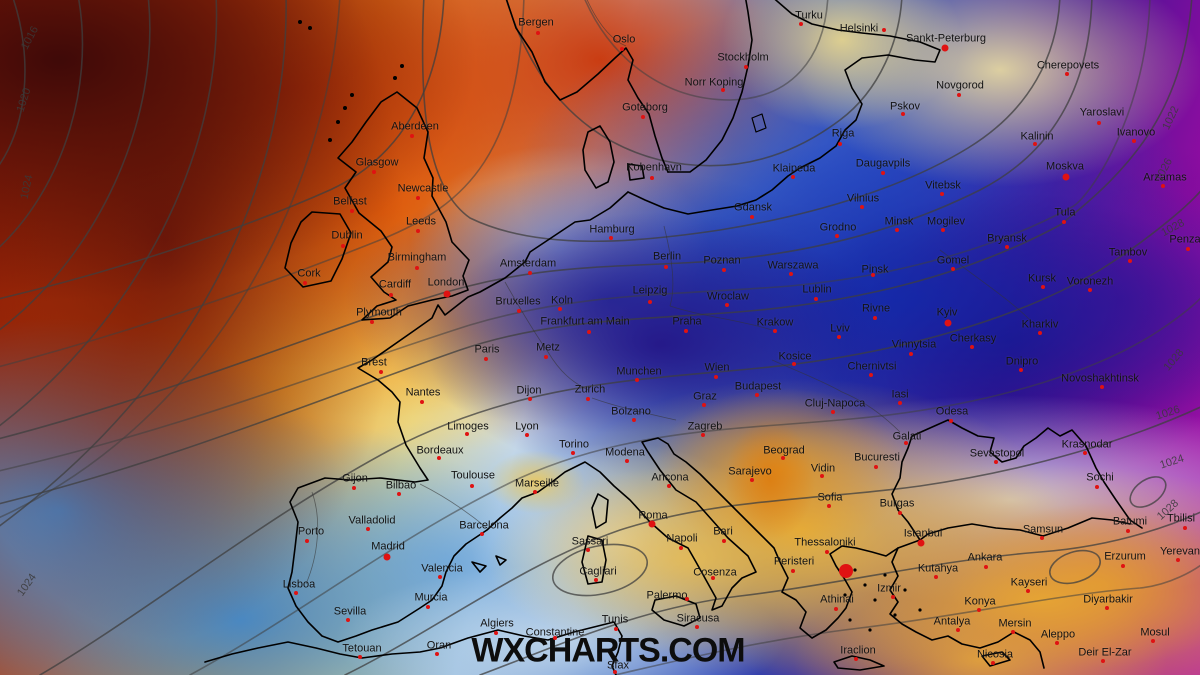 The width and height of the screenshot is (1200, 675). What do you see at coordinates (897, 503) in the screenshot?
I see `city-label: Burgas` at bounding box center [897, 503].